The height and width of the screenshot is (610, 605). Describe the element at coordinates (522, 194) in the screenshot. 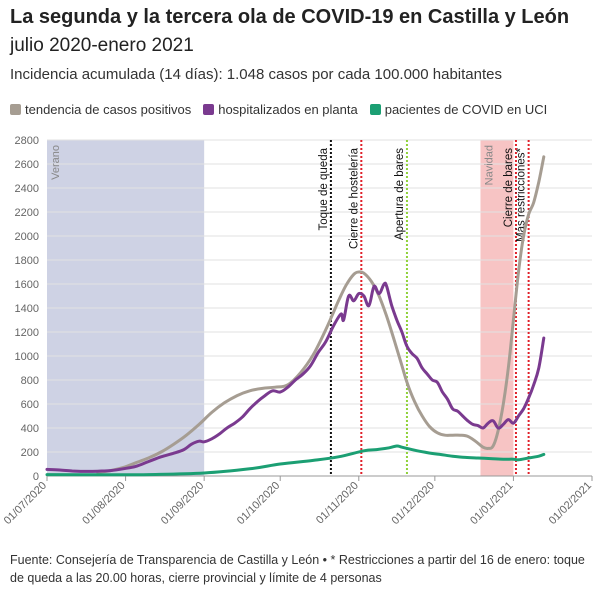

I see `event-label-mas-restricciones: Más restricciones*` at that location.